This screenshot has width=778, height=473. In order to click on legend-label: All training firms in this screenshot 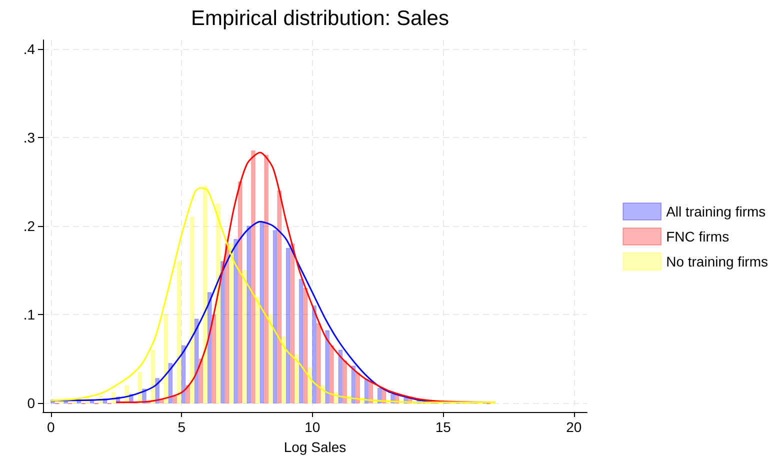, I will do `click(716, 212)`.